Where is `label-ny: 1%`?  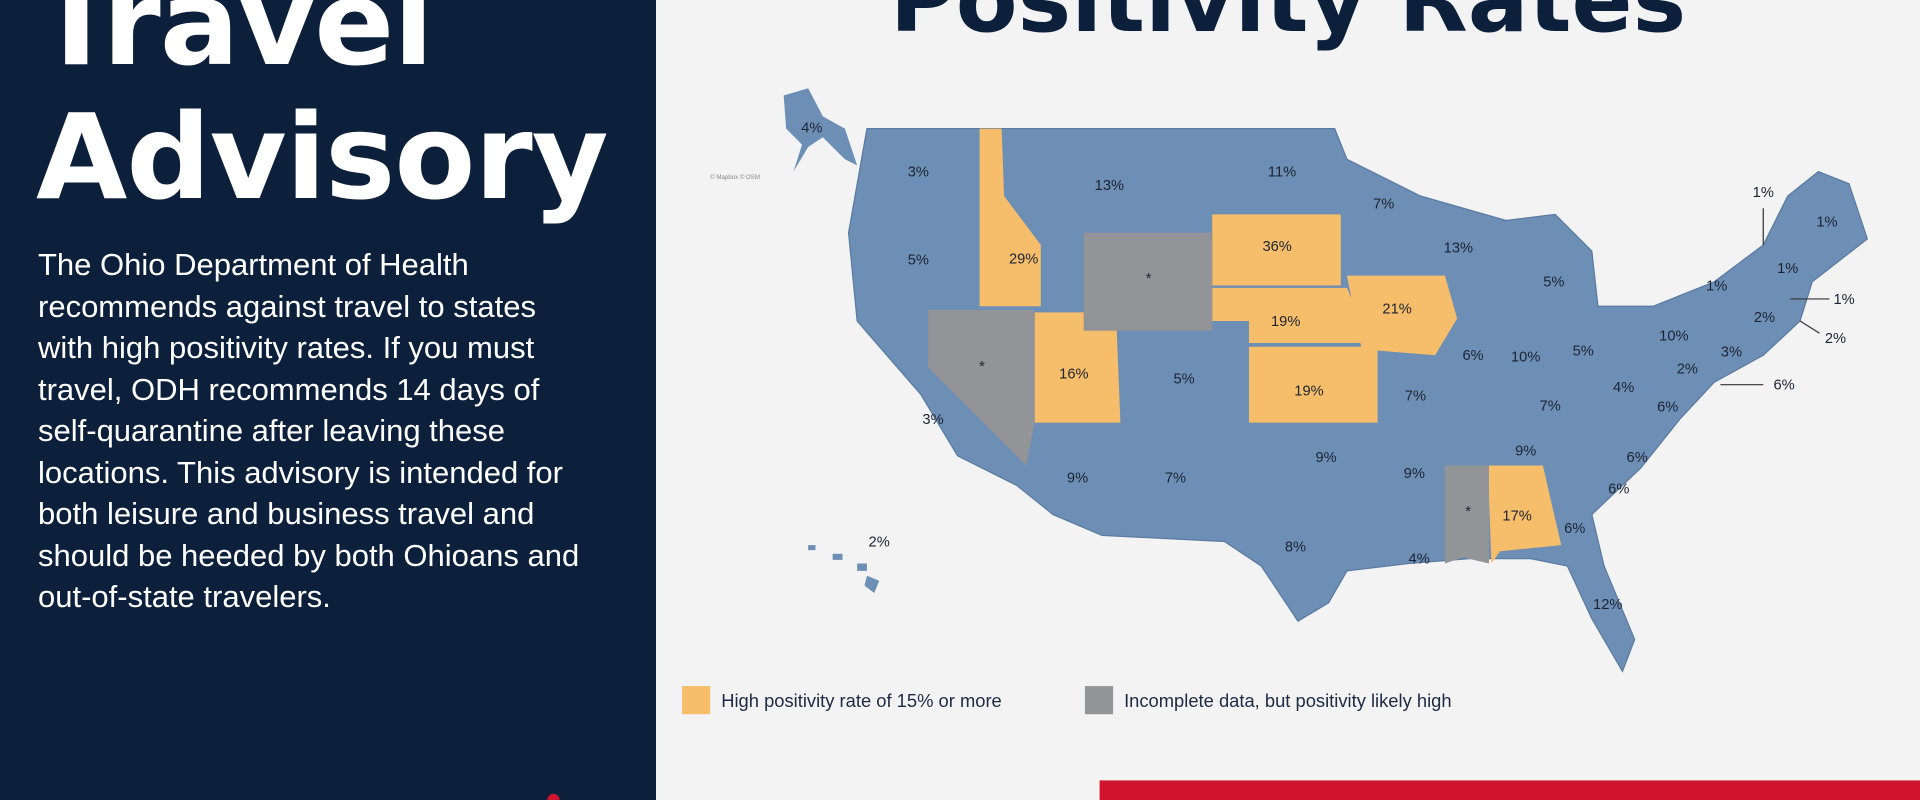 label-ny: 1% is located at coordinates (1716, 286).